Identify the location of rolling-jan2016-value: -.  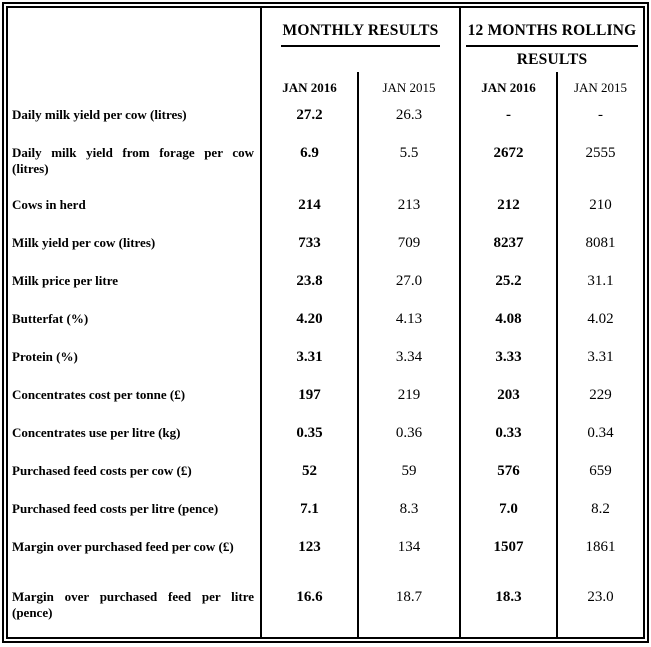
(509, 124).